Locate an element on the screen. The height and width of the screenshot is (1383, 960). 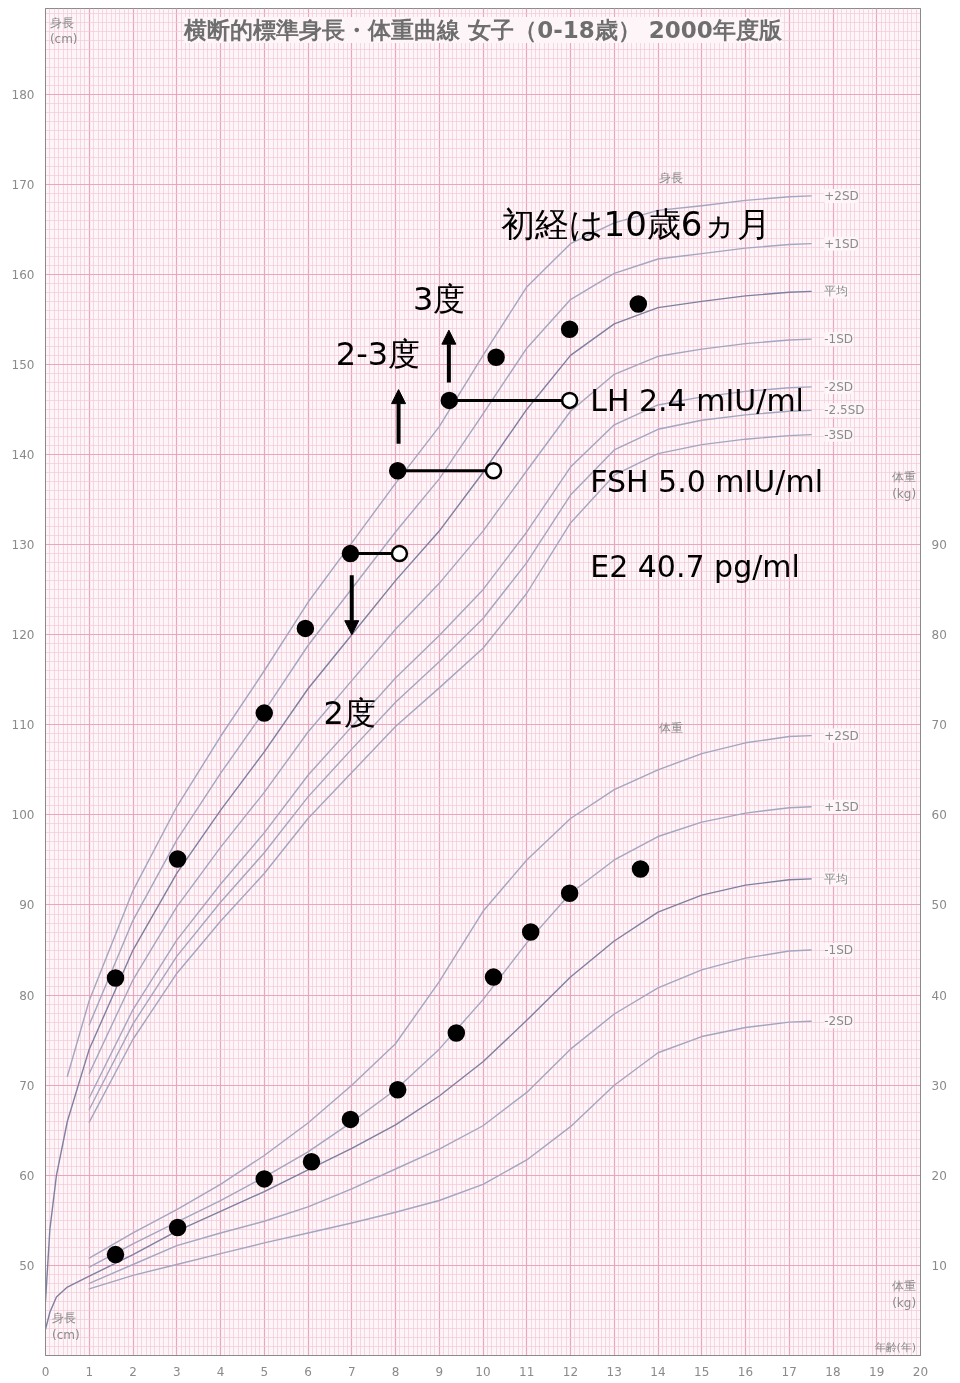
annotation: 初経は10歳6ヵ月 is located at coordinates (636, 223).